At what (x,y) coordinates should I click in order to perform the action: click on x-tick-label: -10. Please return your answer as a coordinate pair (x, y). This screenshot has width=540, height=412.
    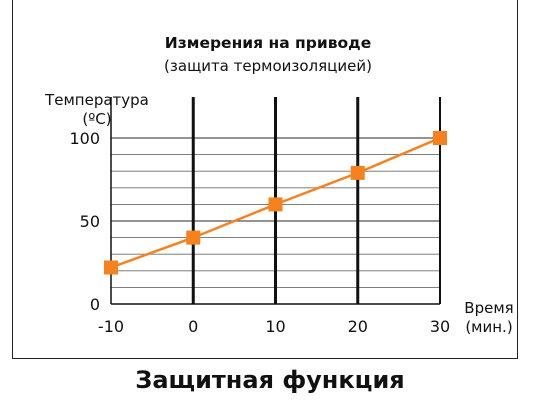
    Looking at the image, I should click on (111, 326).